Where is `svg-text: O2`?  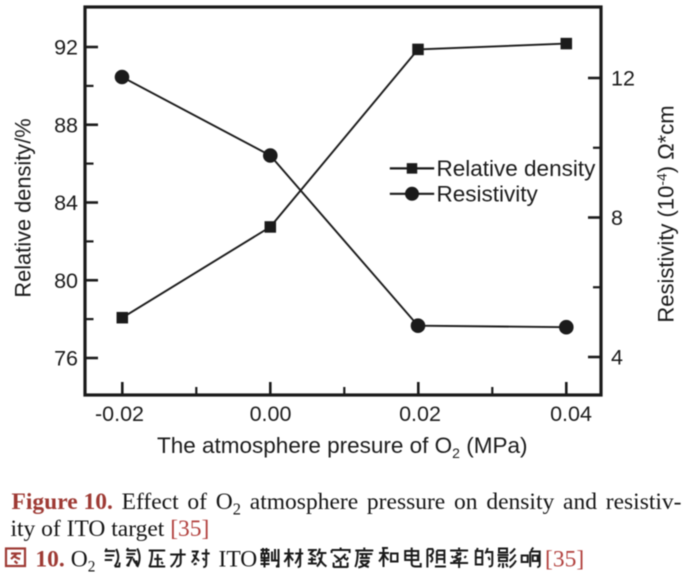
svg-text: O2 is located at coordinates (83, 561).